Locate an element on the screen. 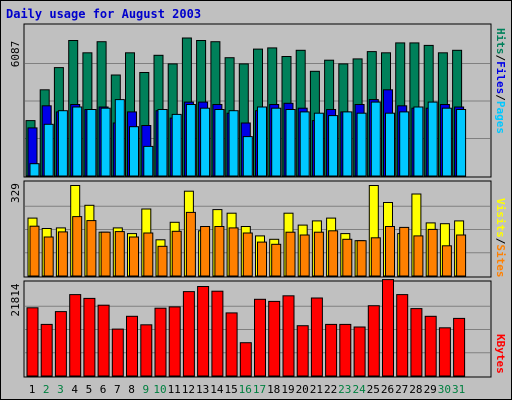  day-label: 14 is located at coordinates (217, 389).